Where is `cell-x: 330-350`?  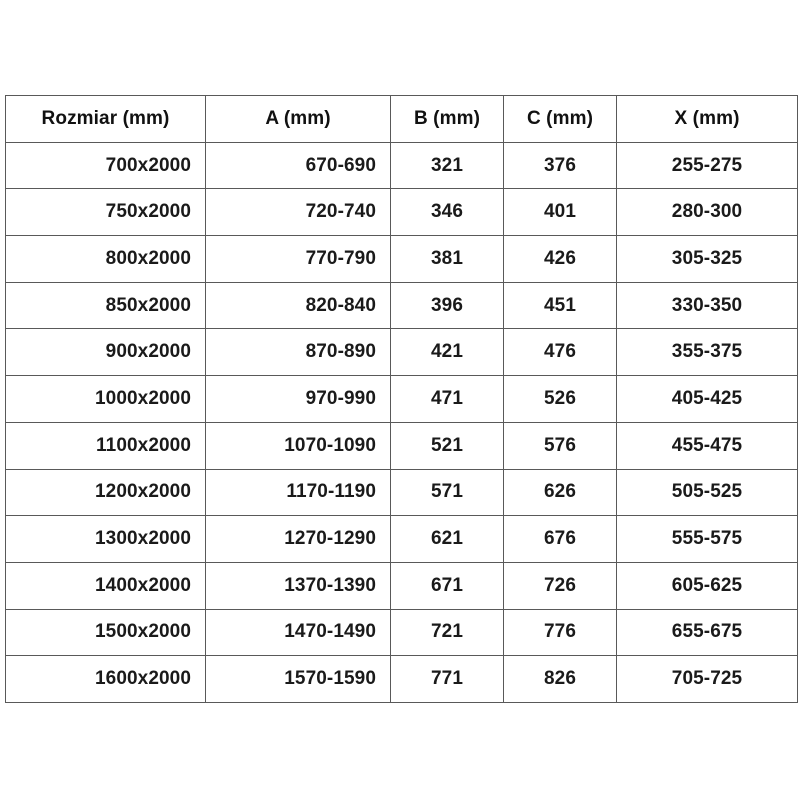
cell-x: 330-350 is located at coordinates (707, 305).